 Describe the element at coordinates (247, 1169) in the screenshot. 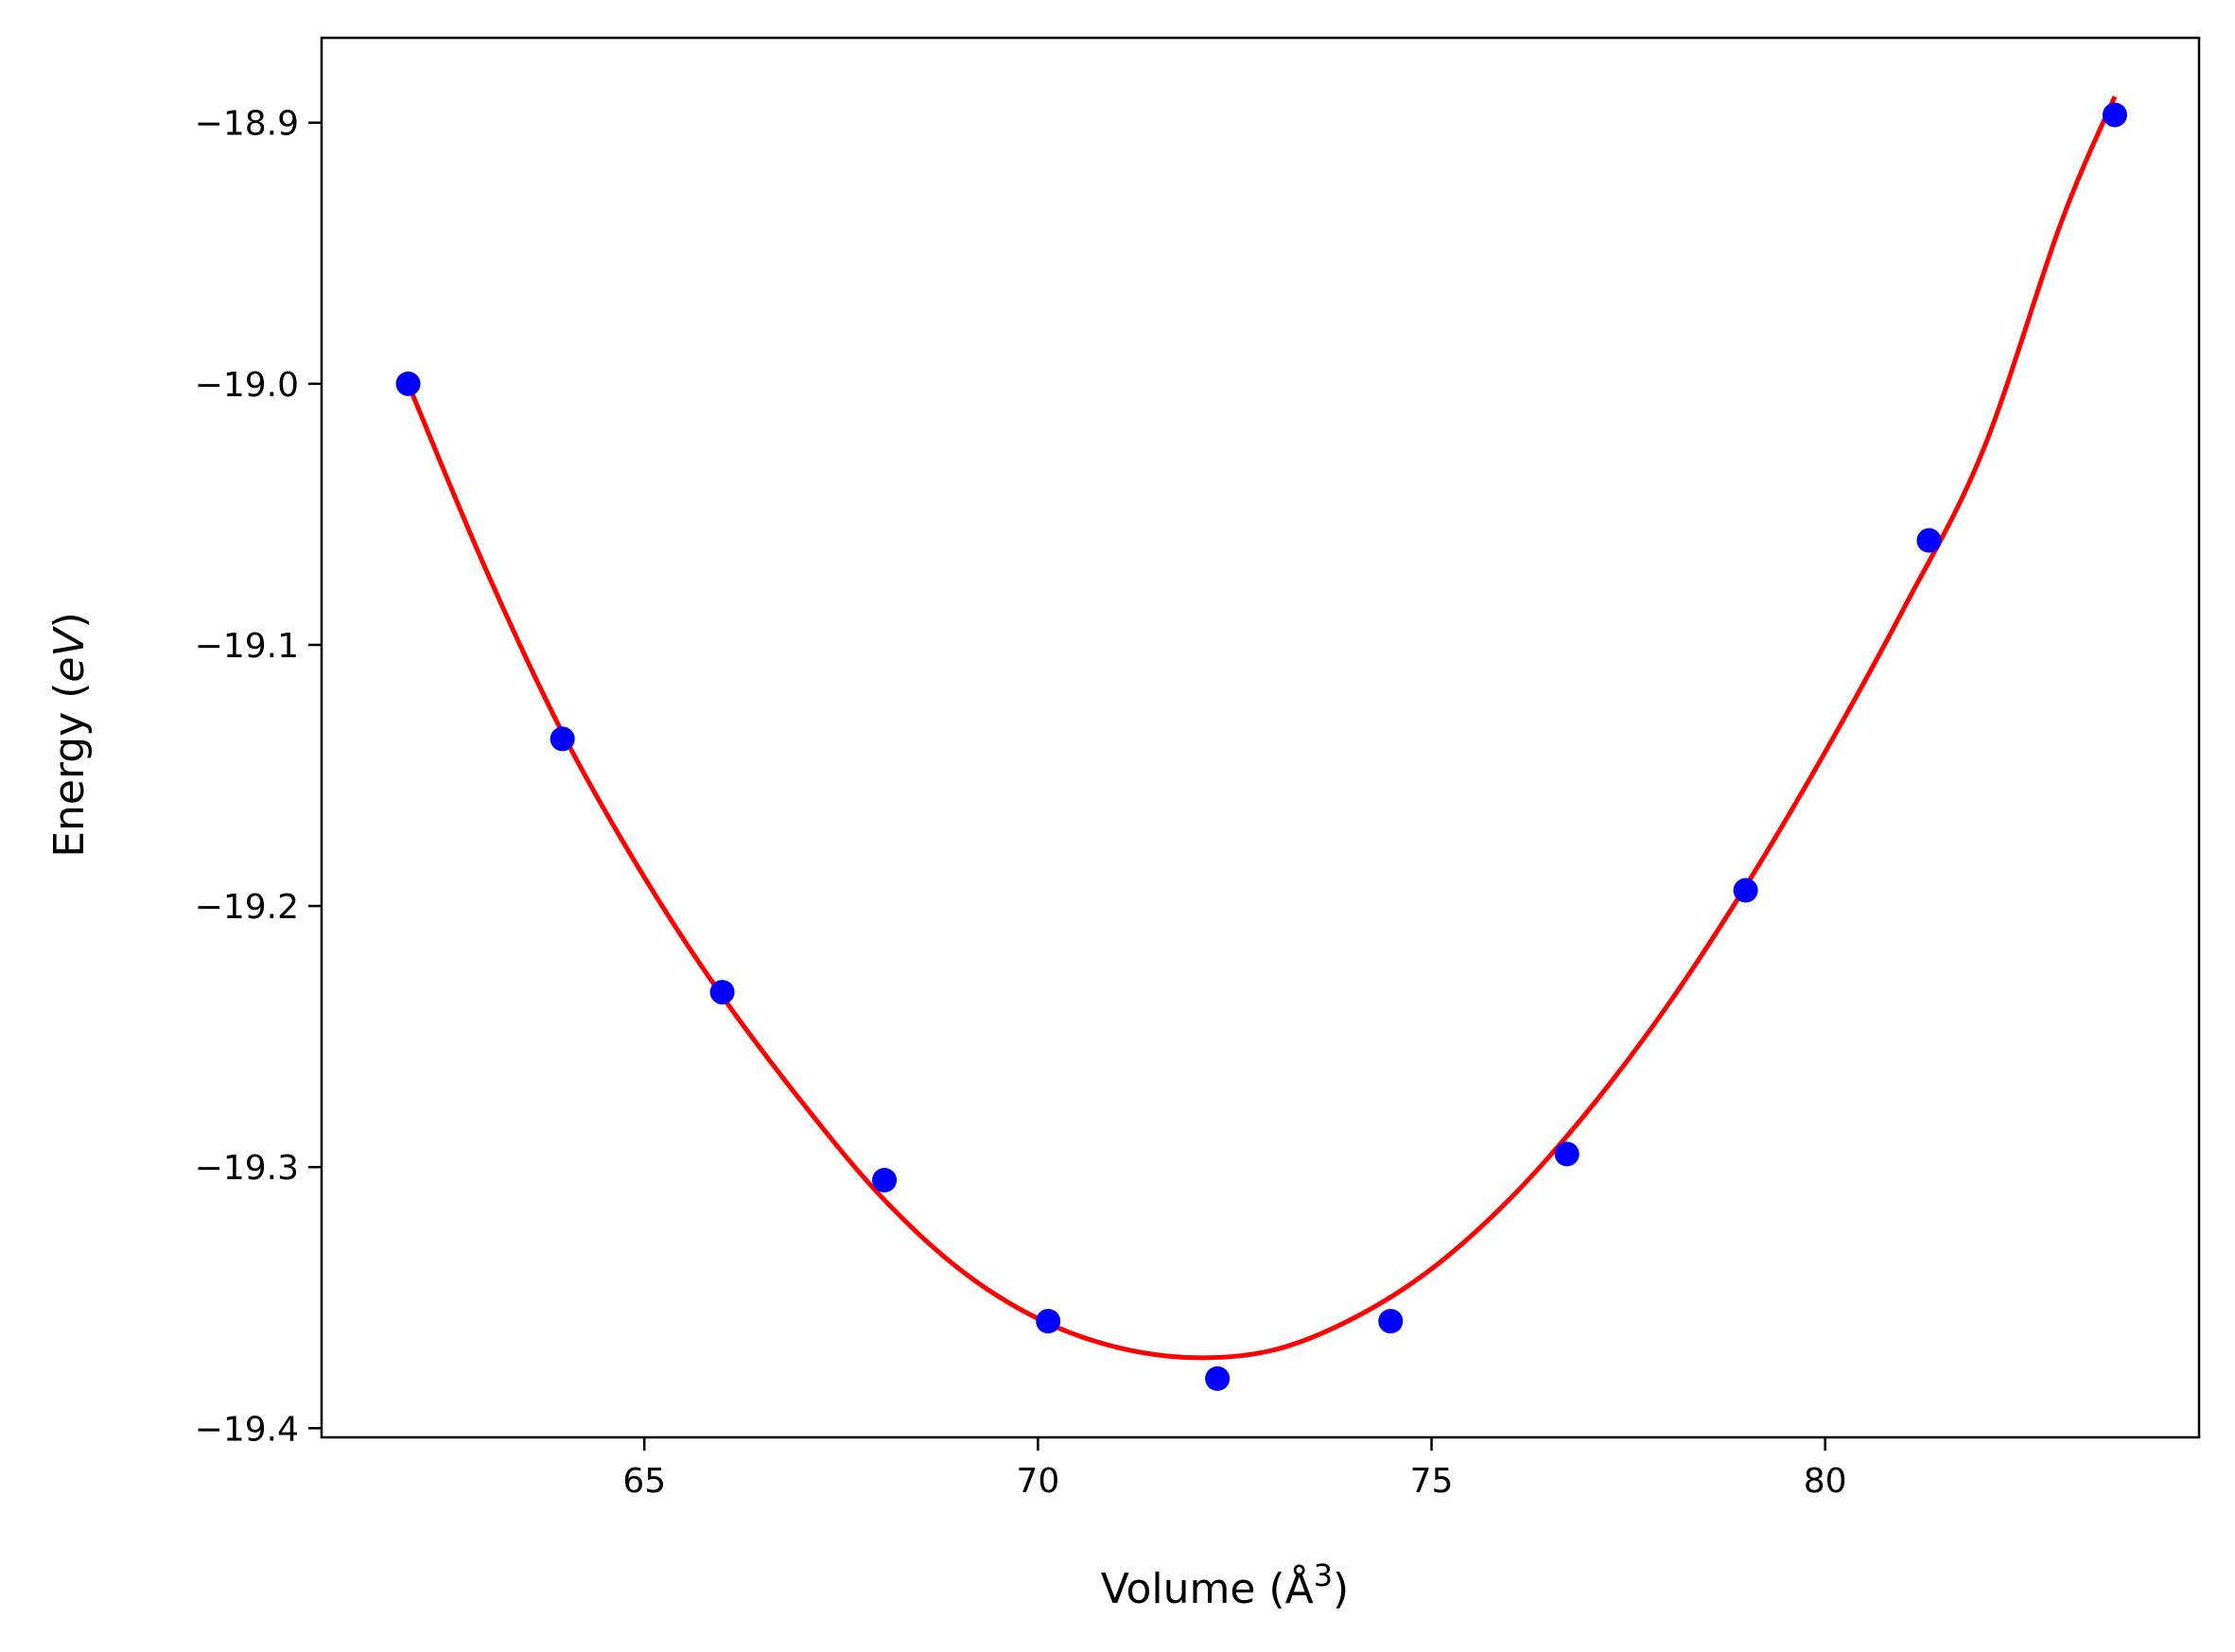

I see `y-tick-label: −19.3` at that location.